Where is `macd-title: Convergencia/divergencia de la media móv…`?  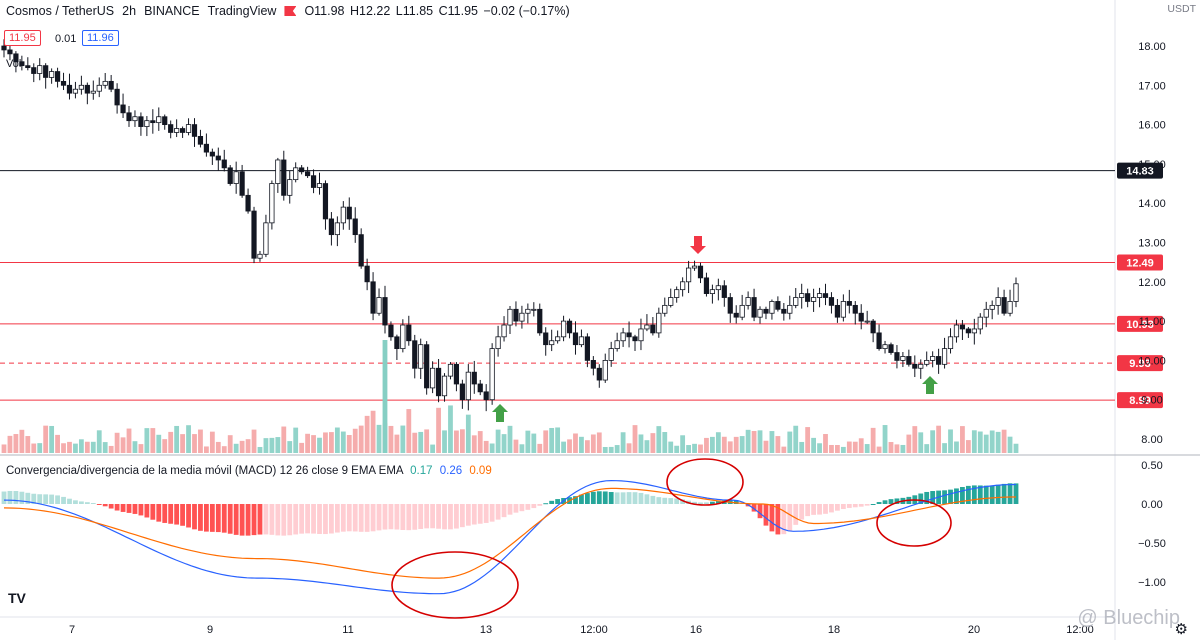 macd-title: Convergencia/divergencia de la media móv… is located at coordinates (141, 471).